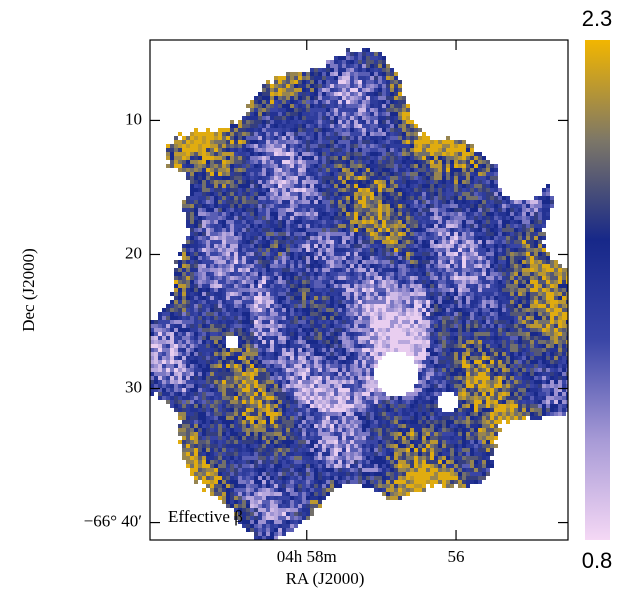  I want to click on y-tick-label: 20, so click(133, 252).